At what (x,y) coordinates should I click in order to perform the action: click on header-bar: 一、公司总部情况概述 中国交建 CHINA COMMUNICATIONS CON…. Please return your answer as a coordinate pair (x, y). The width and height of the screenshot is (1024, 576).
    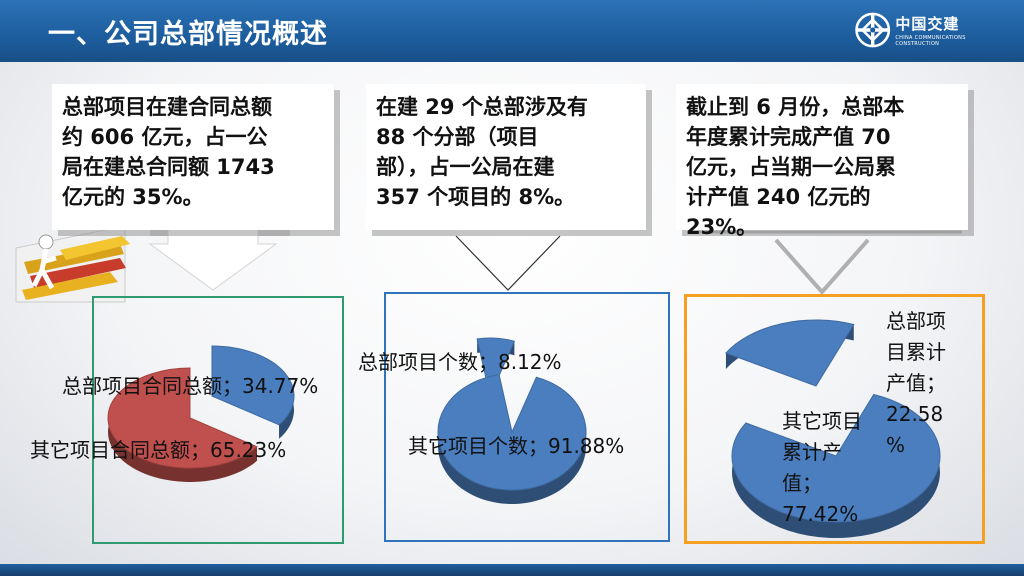
    Looking at the image, I should click on (512, 31).